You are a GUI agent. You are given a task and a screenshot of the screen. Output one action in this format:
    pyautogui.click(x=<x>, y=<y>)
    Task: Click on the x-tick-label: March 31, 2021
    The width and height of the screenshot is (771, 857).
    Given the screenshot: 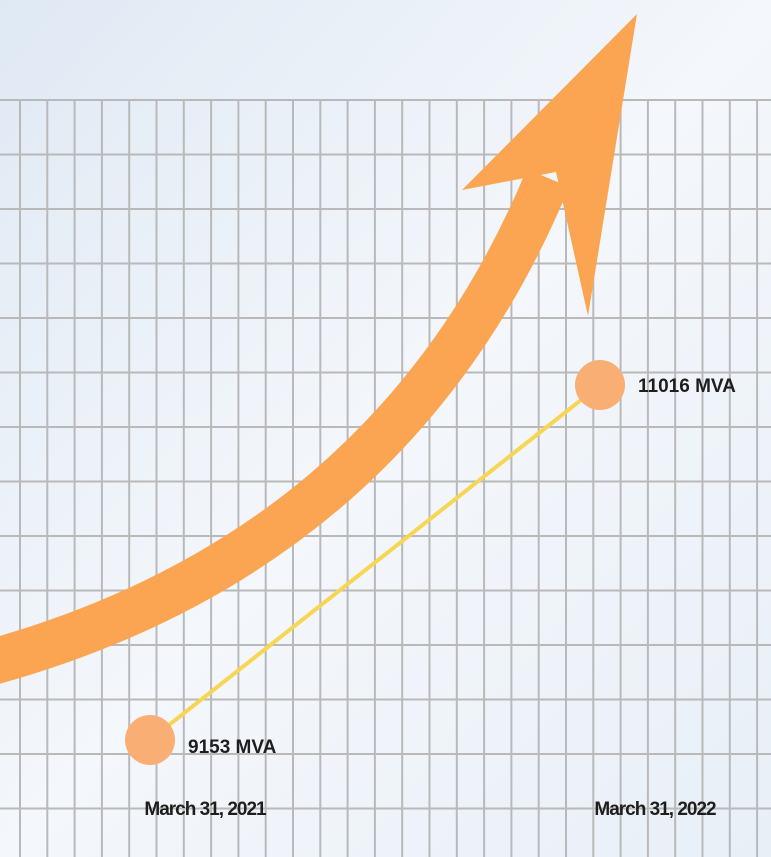 What is the action you would take?
    pyautogui.click(x=205, y=809)
    